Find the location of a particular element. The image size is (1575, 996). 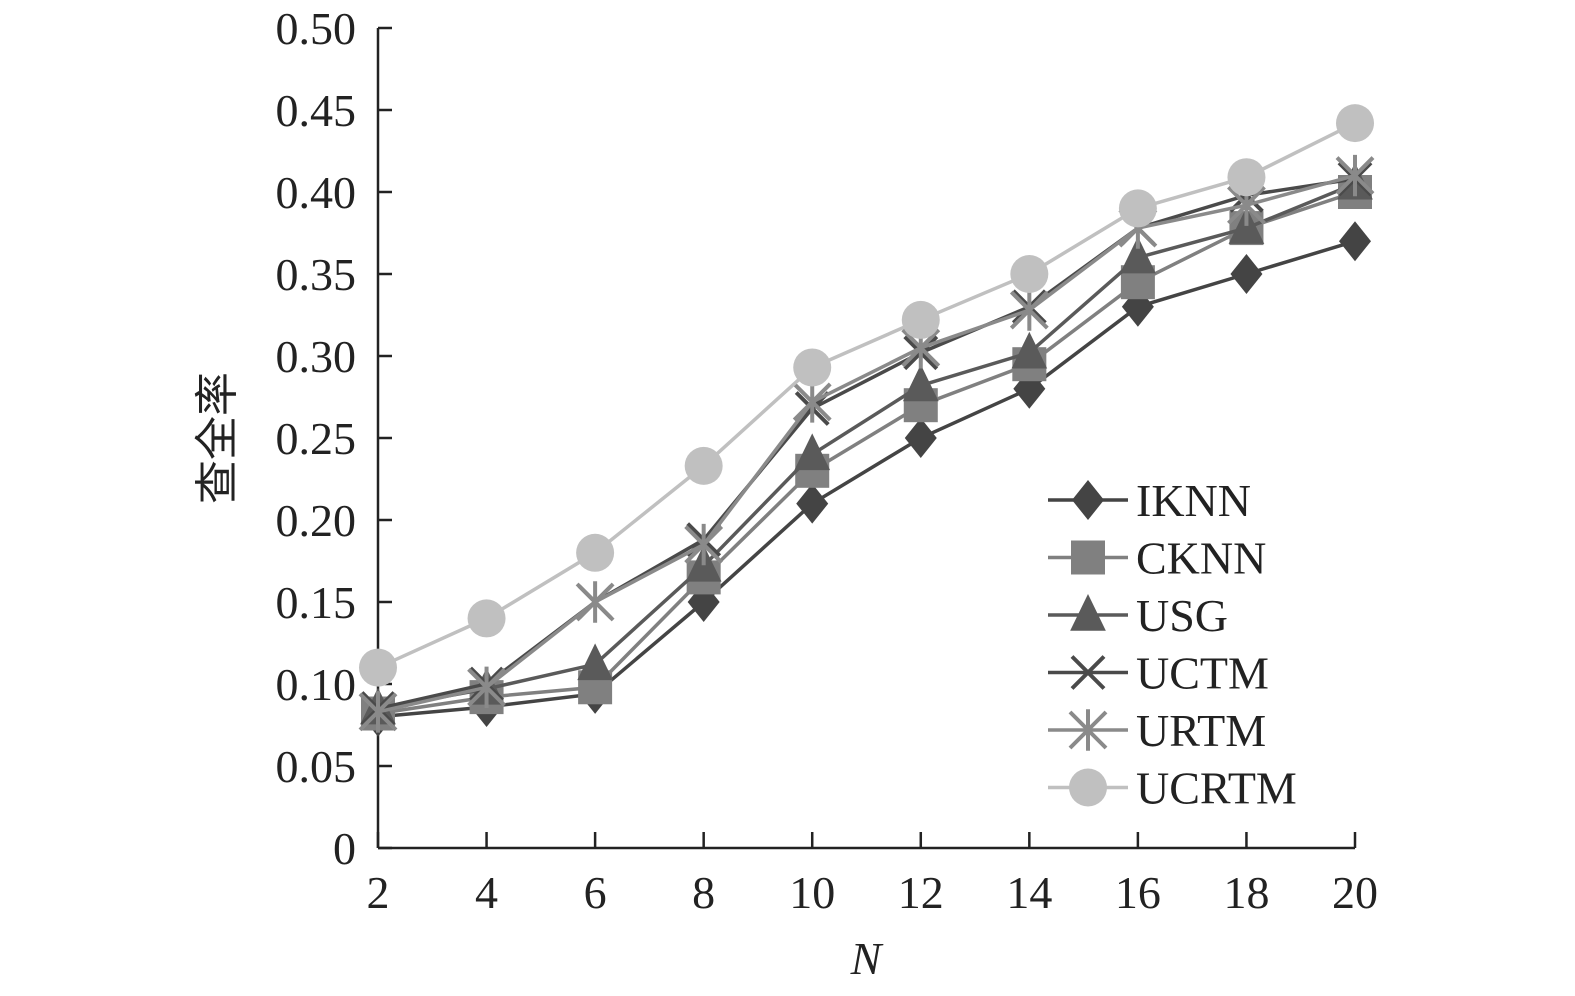

x-tick-label: 18 is located at coordinates (1246, 892).